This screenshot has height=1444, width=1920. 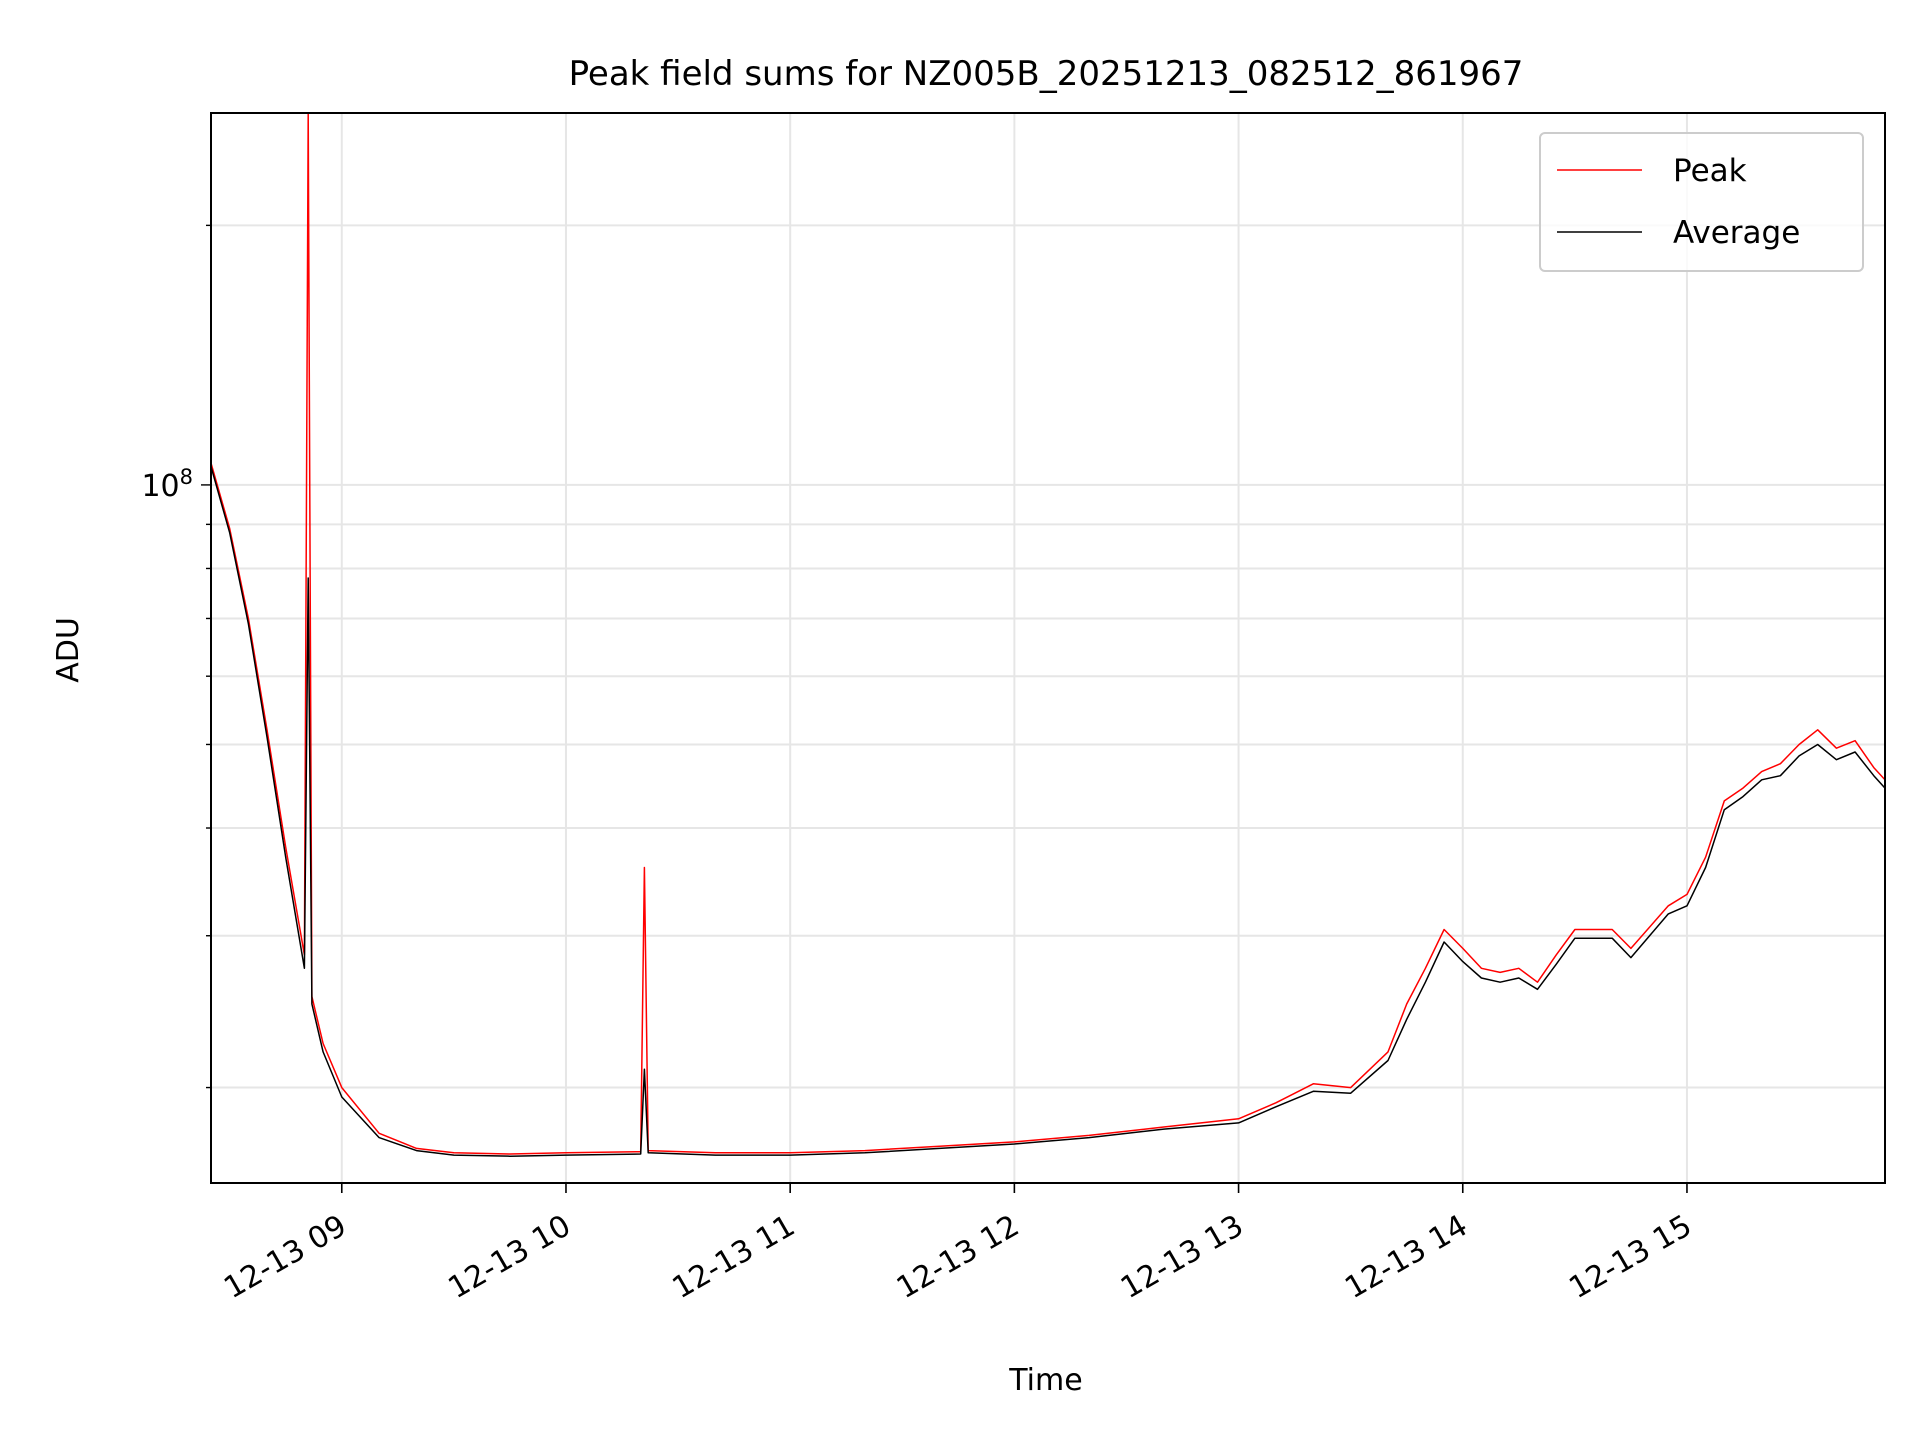 What do you see at coordinates (68, 650) in the screenshot?
I see `y-axis-label: ADU` at bounding box center [68, 650].